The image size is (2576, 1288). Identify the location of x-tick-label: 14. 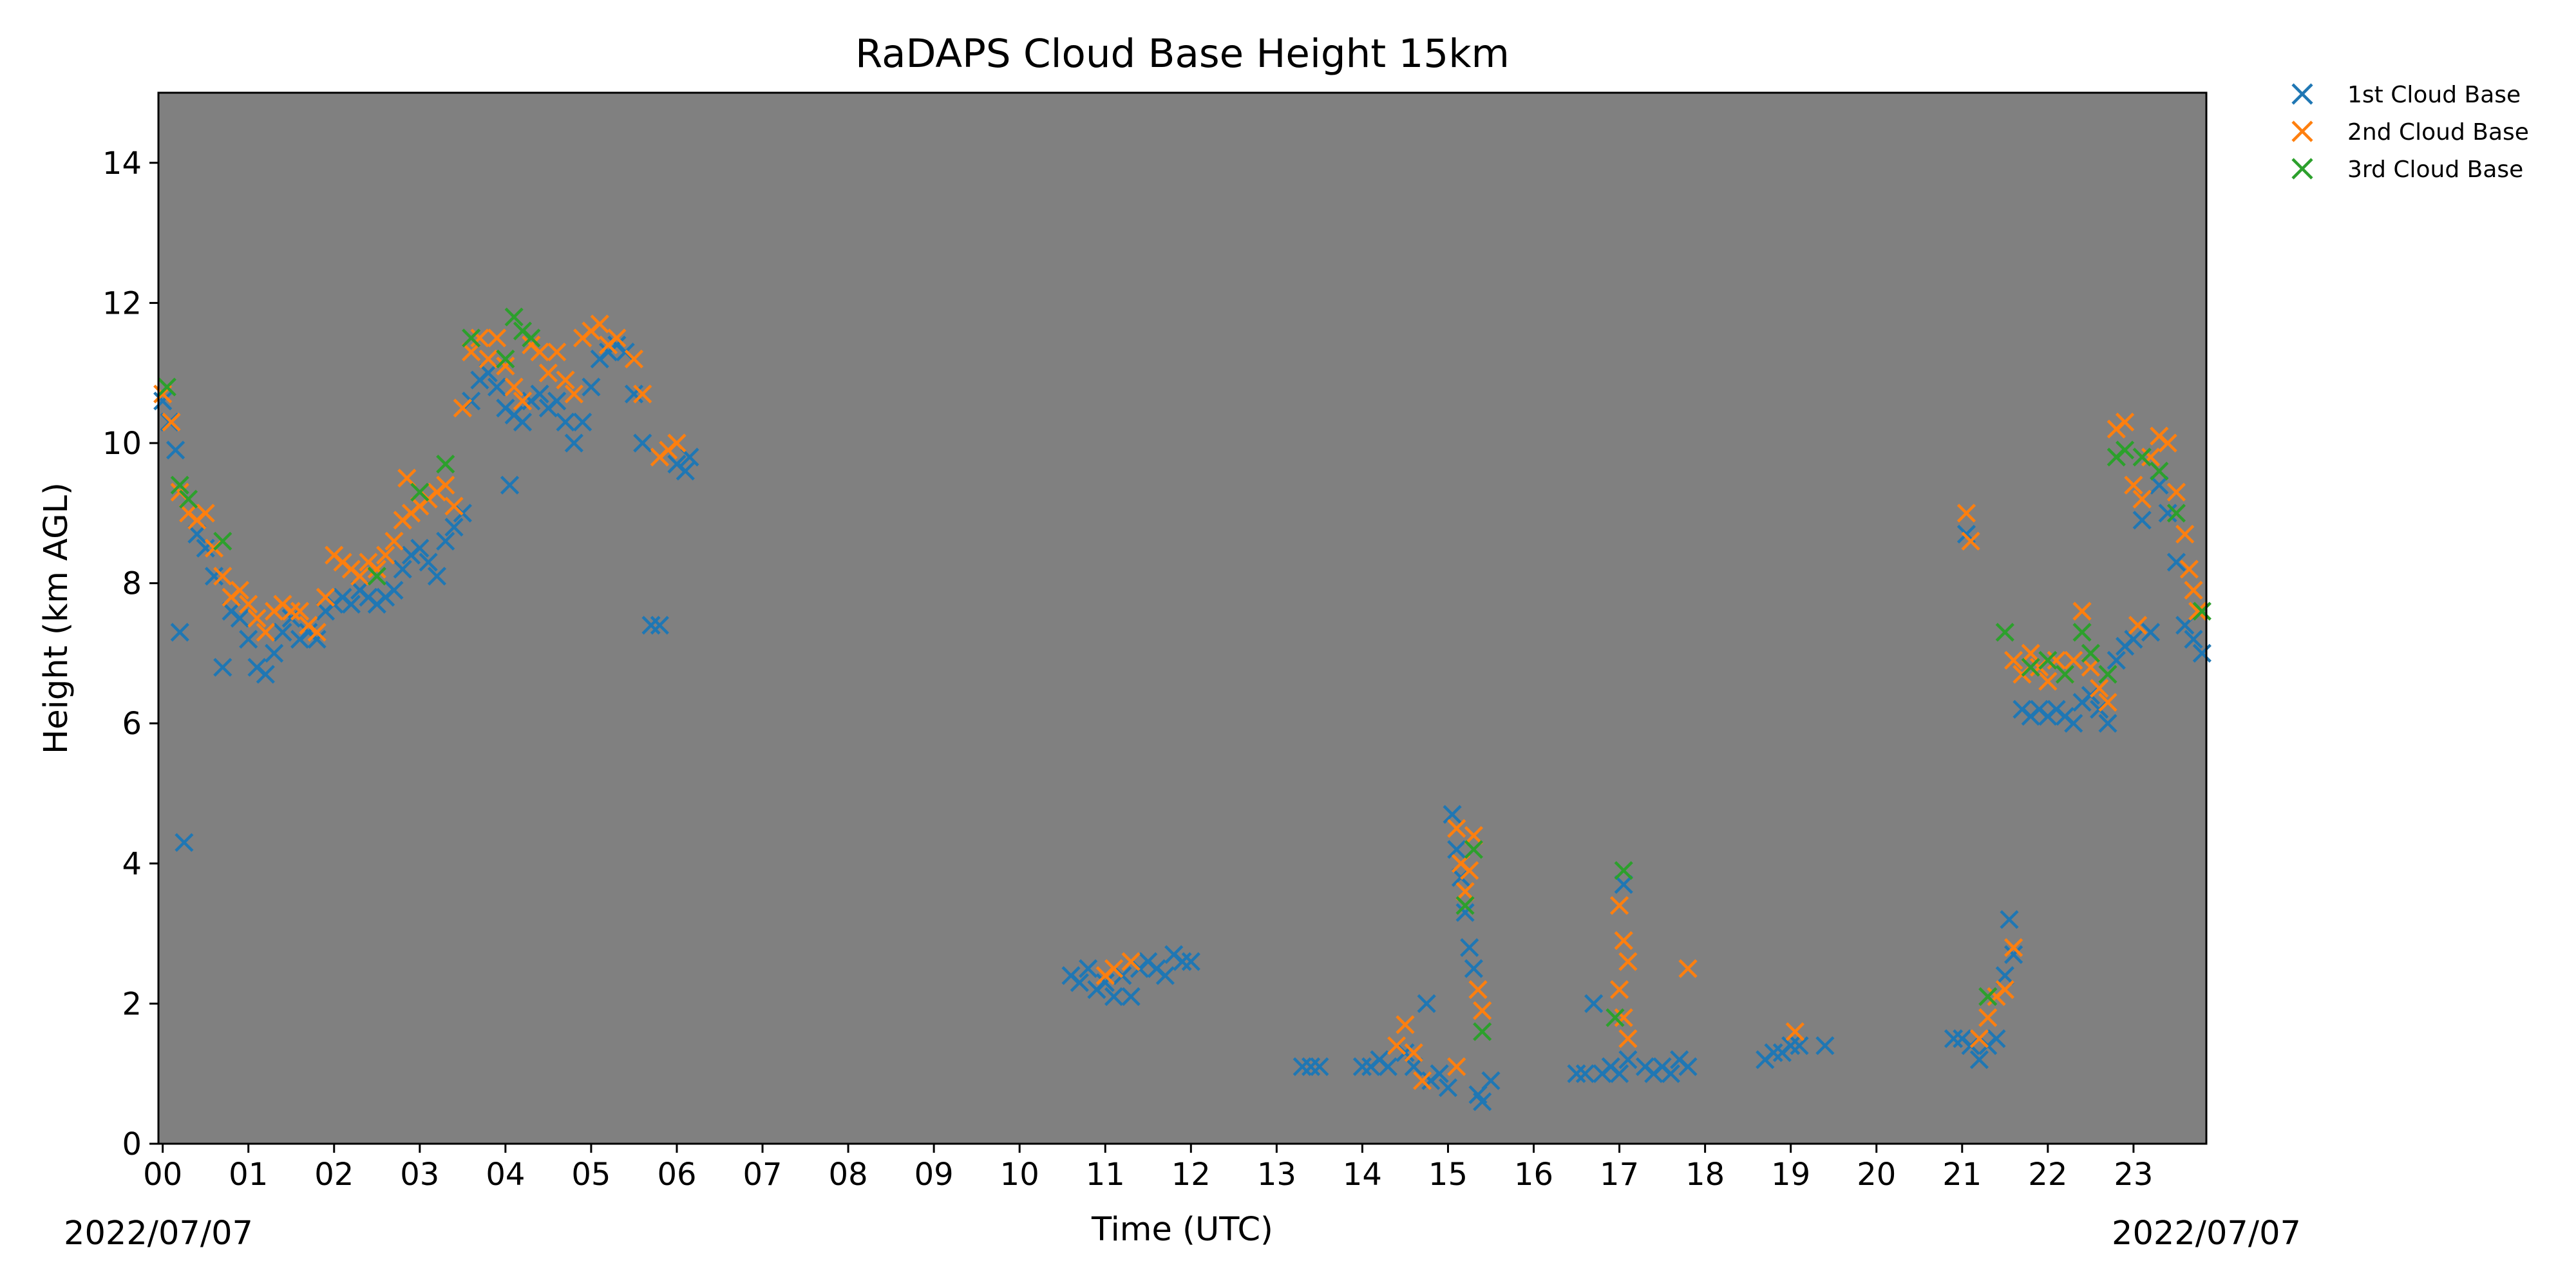
(1362, 1175).